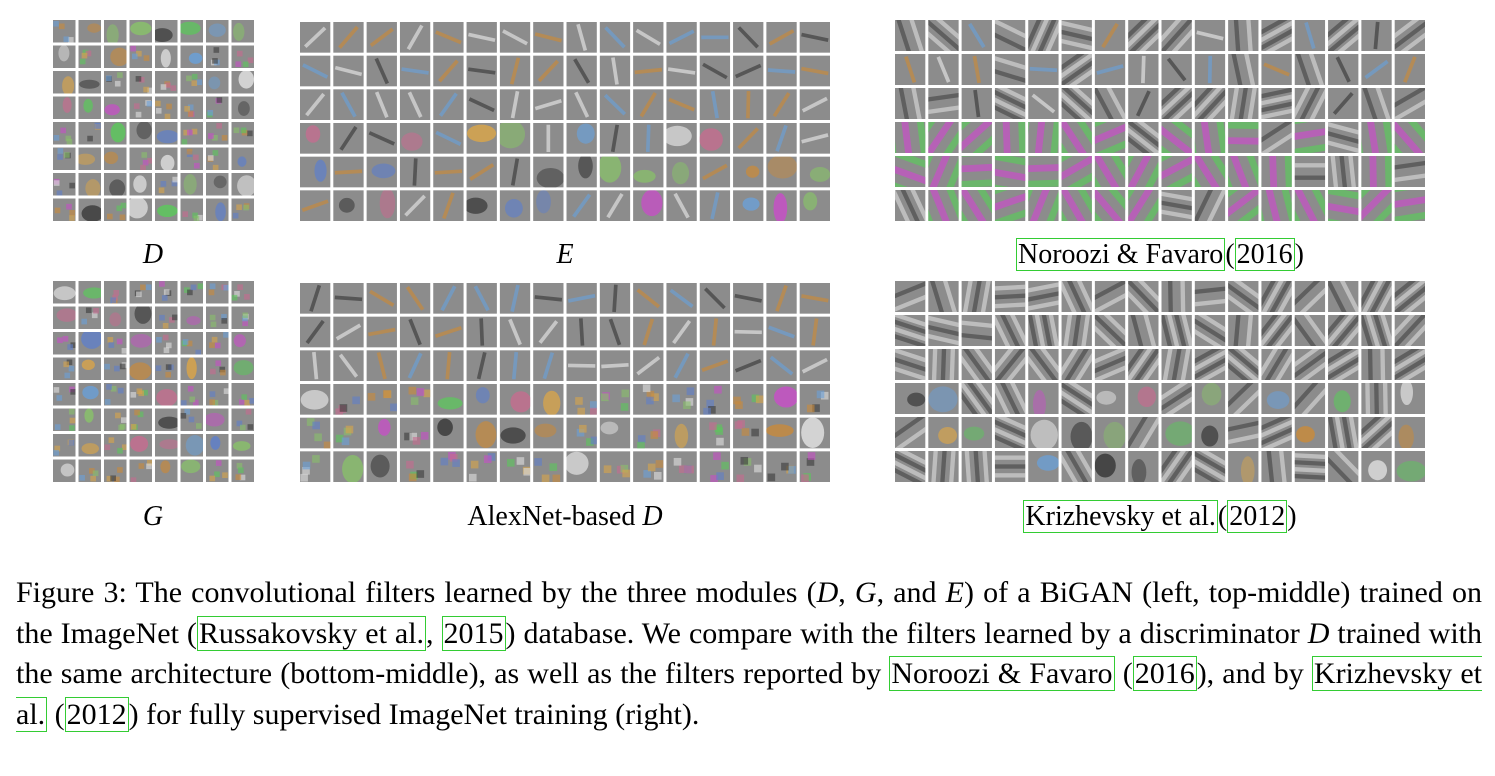 The image size is (1495, 776). I want to click on cite-noroozi-caption-year: 2016, so click(1164, 673).